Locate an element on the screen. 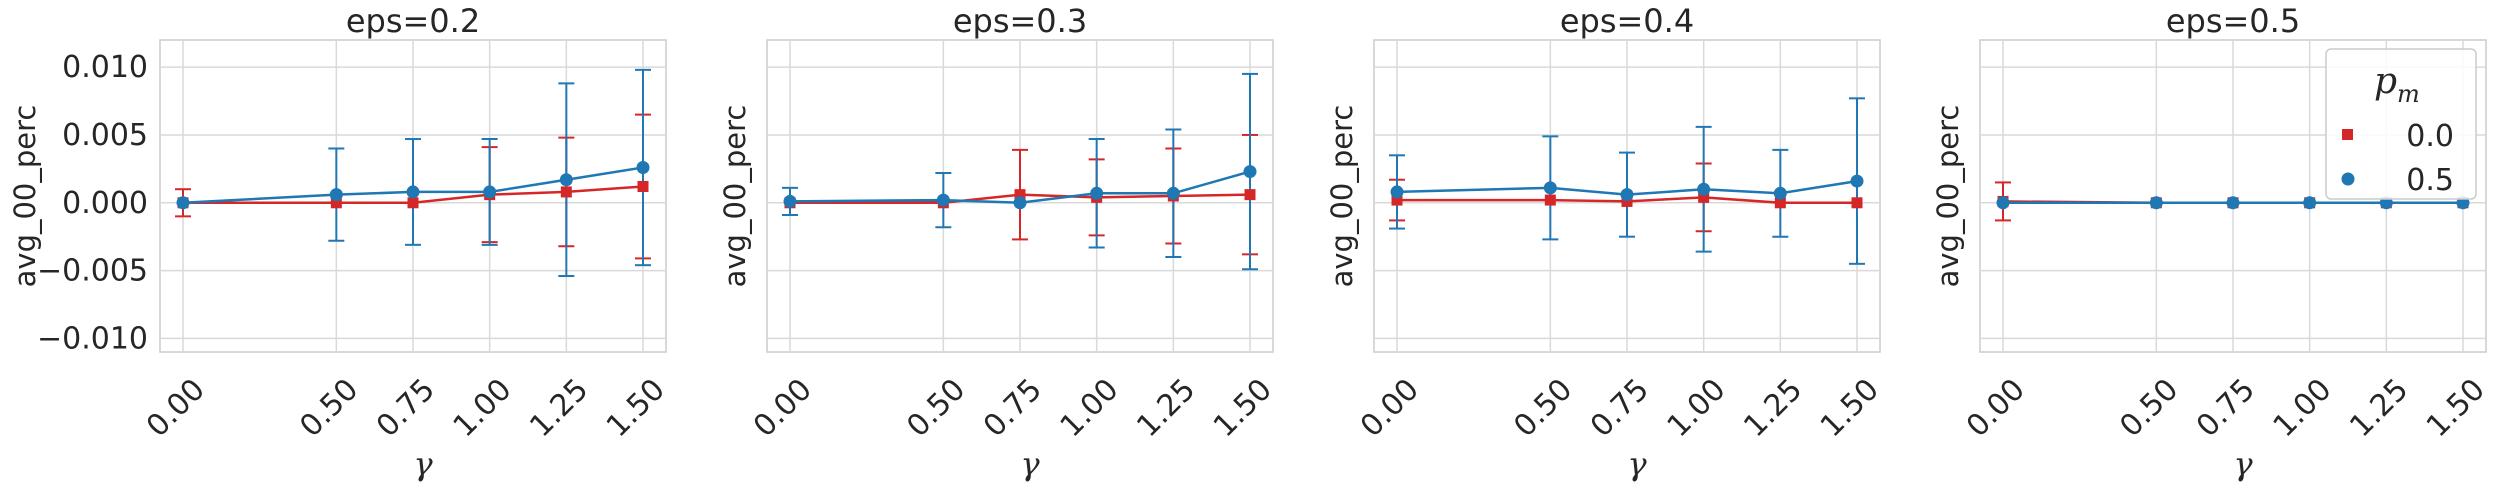 The height and width of the screenshot is (489, 2499). legend-title-base: p is located at coordinates (2385, 81).